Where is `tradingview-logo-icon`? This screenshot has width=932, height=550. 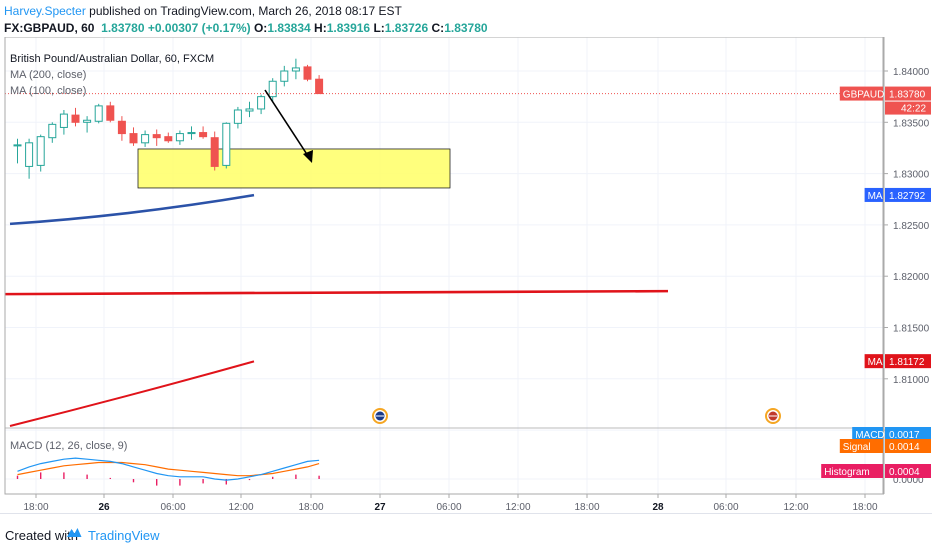
tradingview-logo-icon is located at coordinates (74, 532).